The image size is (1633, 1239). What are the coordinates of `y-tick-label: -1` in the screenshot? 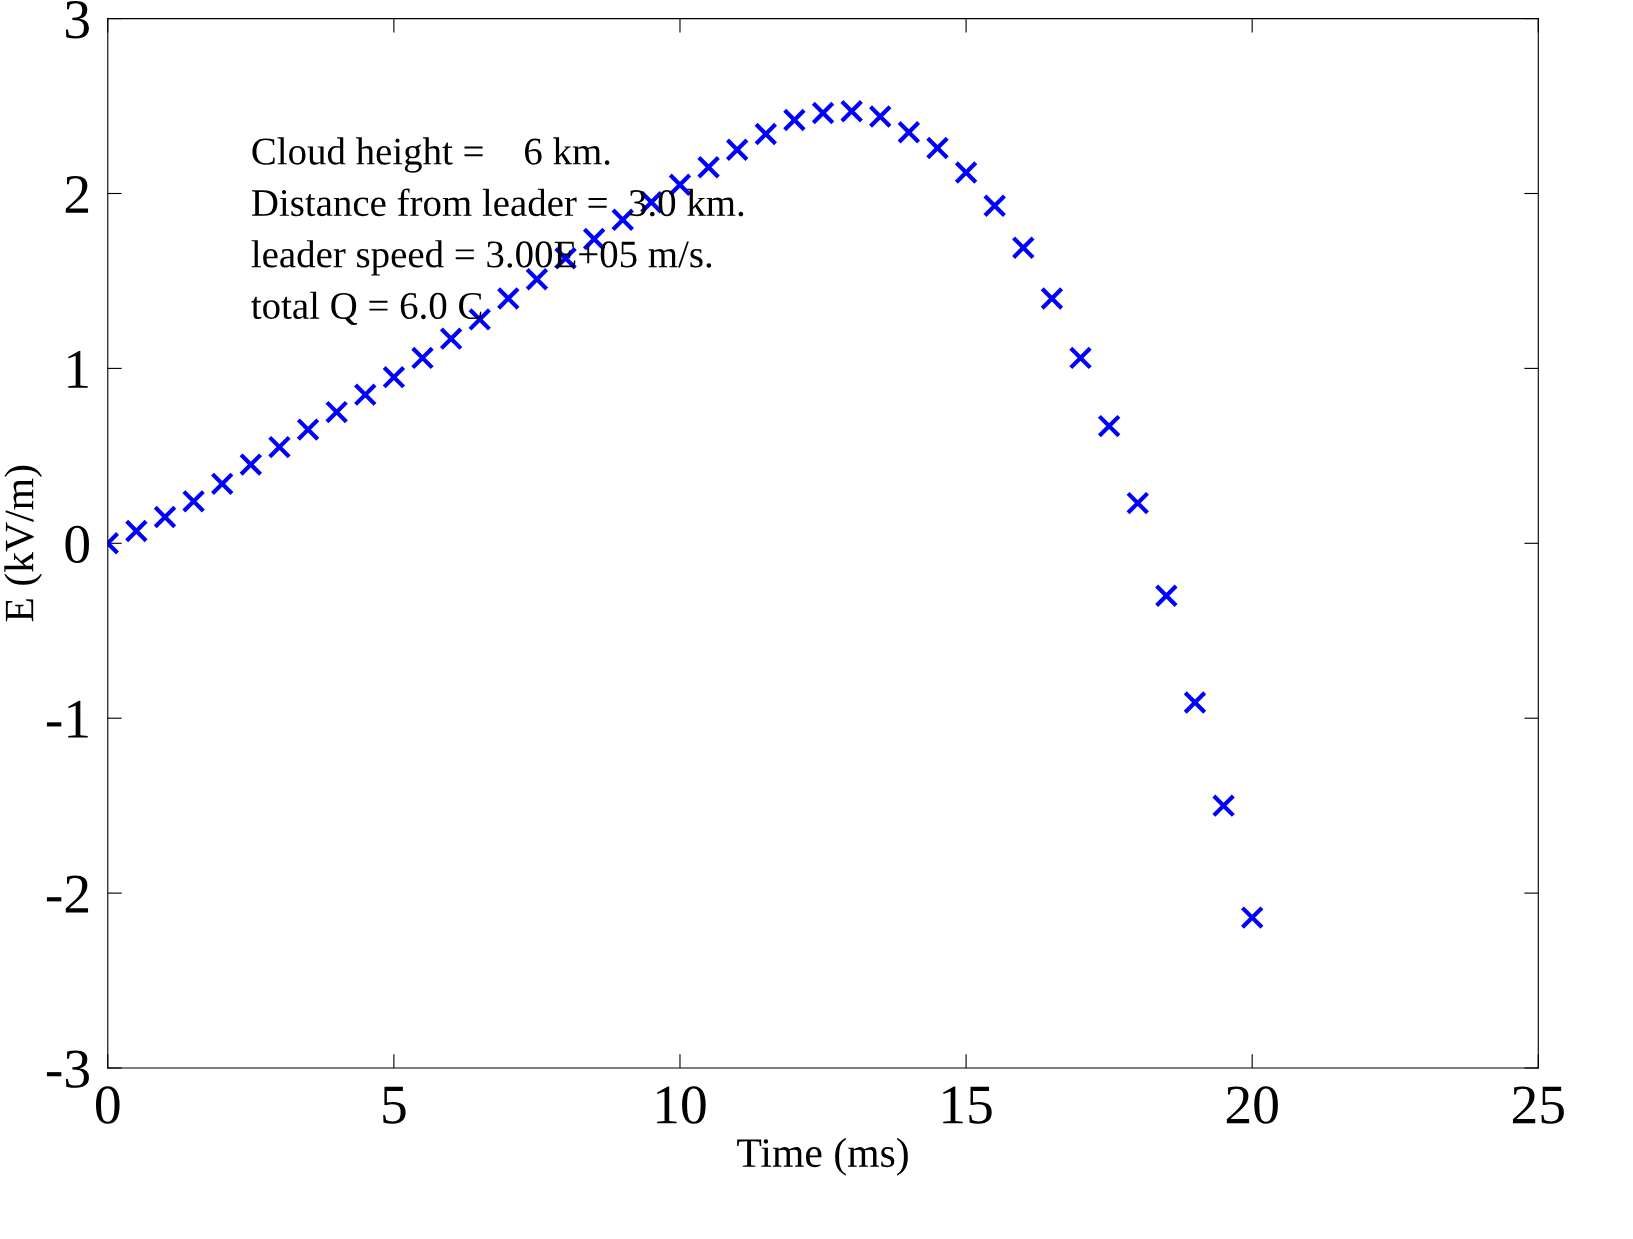 It's located at (67, 719).